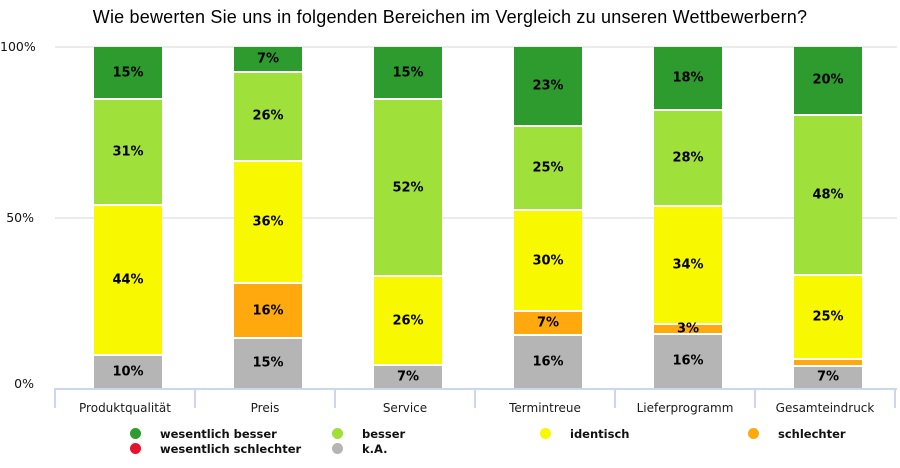  I want to click on segment-value-label: 44%, so click(128, 280).